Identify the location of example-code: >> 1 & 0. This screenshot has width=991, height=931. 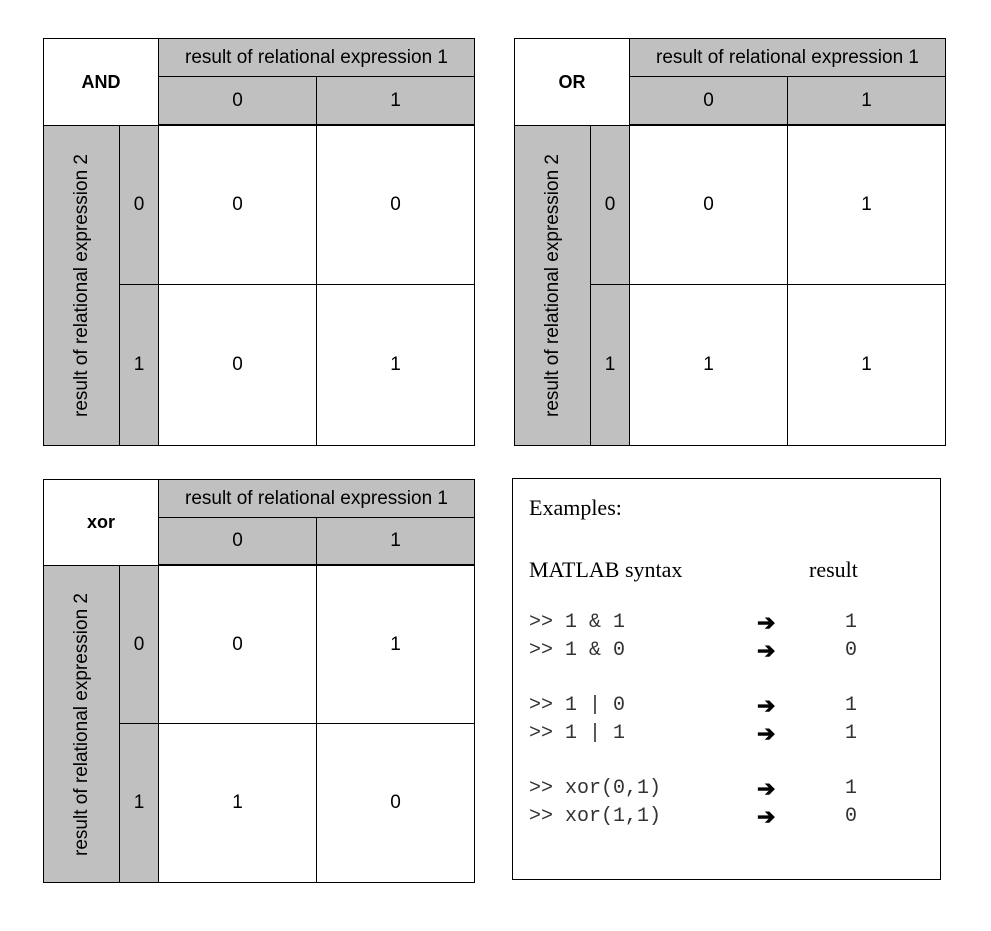
(577, 650).